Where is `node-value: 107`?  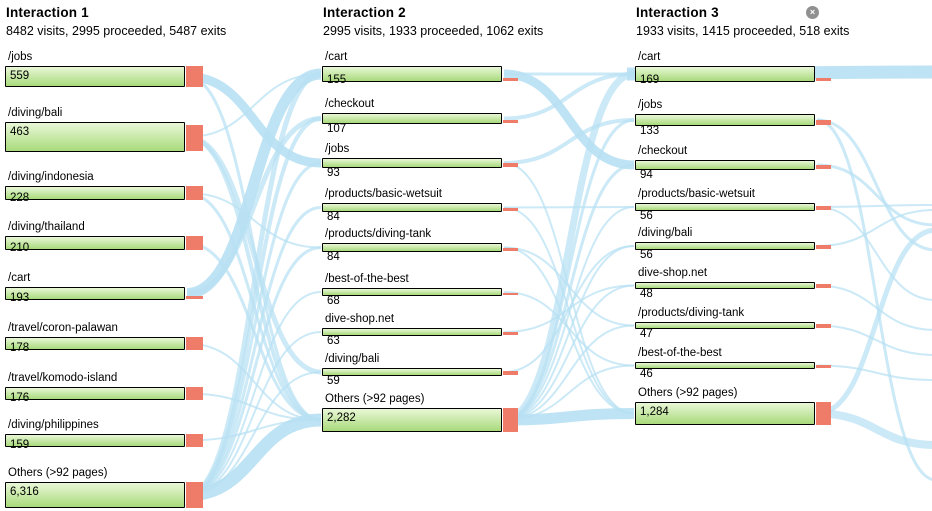
node-value: 107 is located at coordinates (337, 129).